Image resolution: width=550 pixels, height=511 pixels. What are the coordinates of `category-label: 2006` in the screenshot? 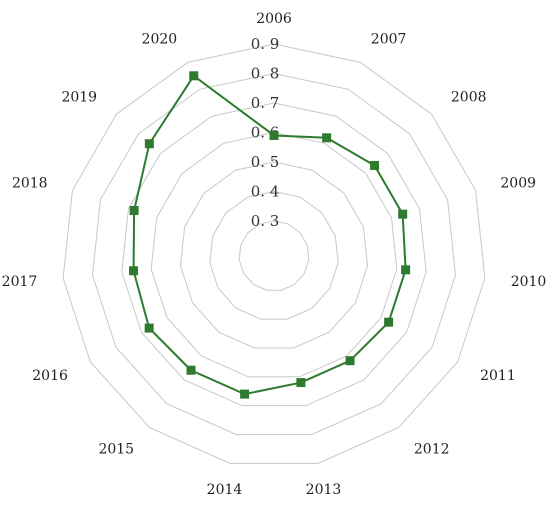 It's located at (274, 19).